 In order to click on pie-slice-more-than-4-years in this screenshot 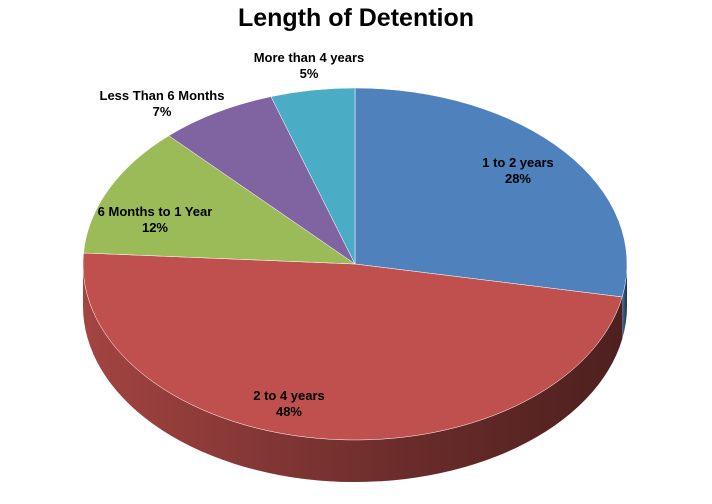, I will do `click(313, 176)`.